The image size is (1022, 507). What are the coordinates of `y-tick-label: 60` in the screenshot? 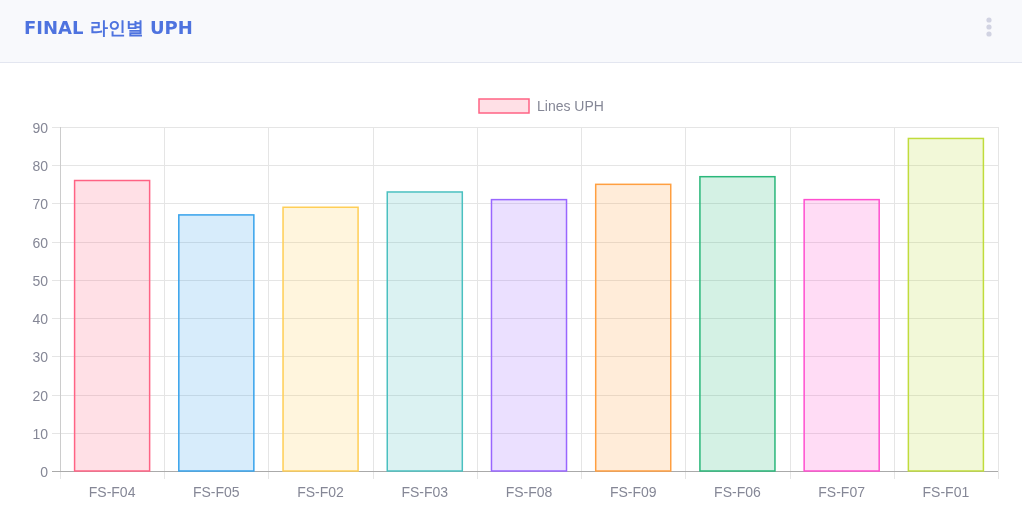 It's located at (40, 242).